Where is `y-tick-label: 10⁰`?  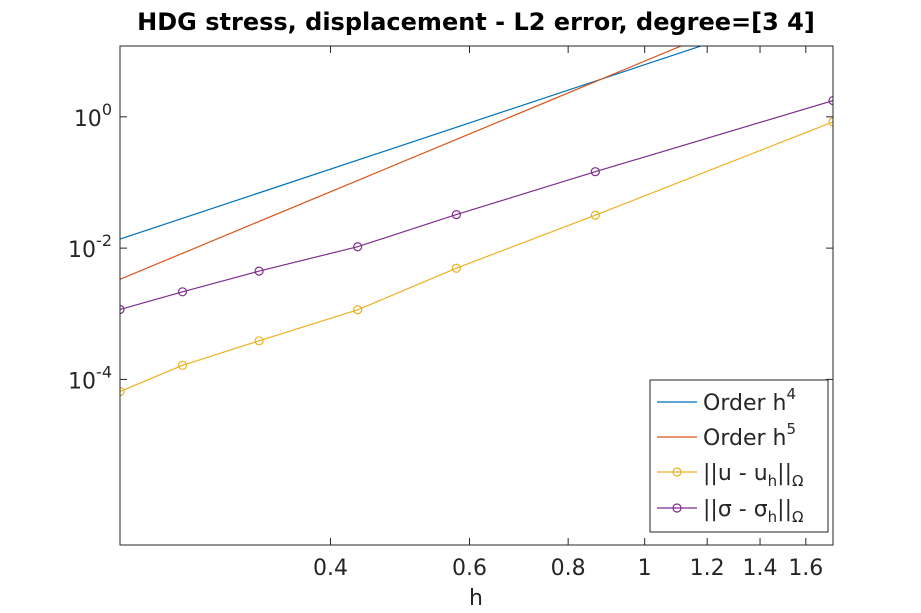 y-tick-label: 10⁰ is located at coordinates (93, 116).